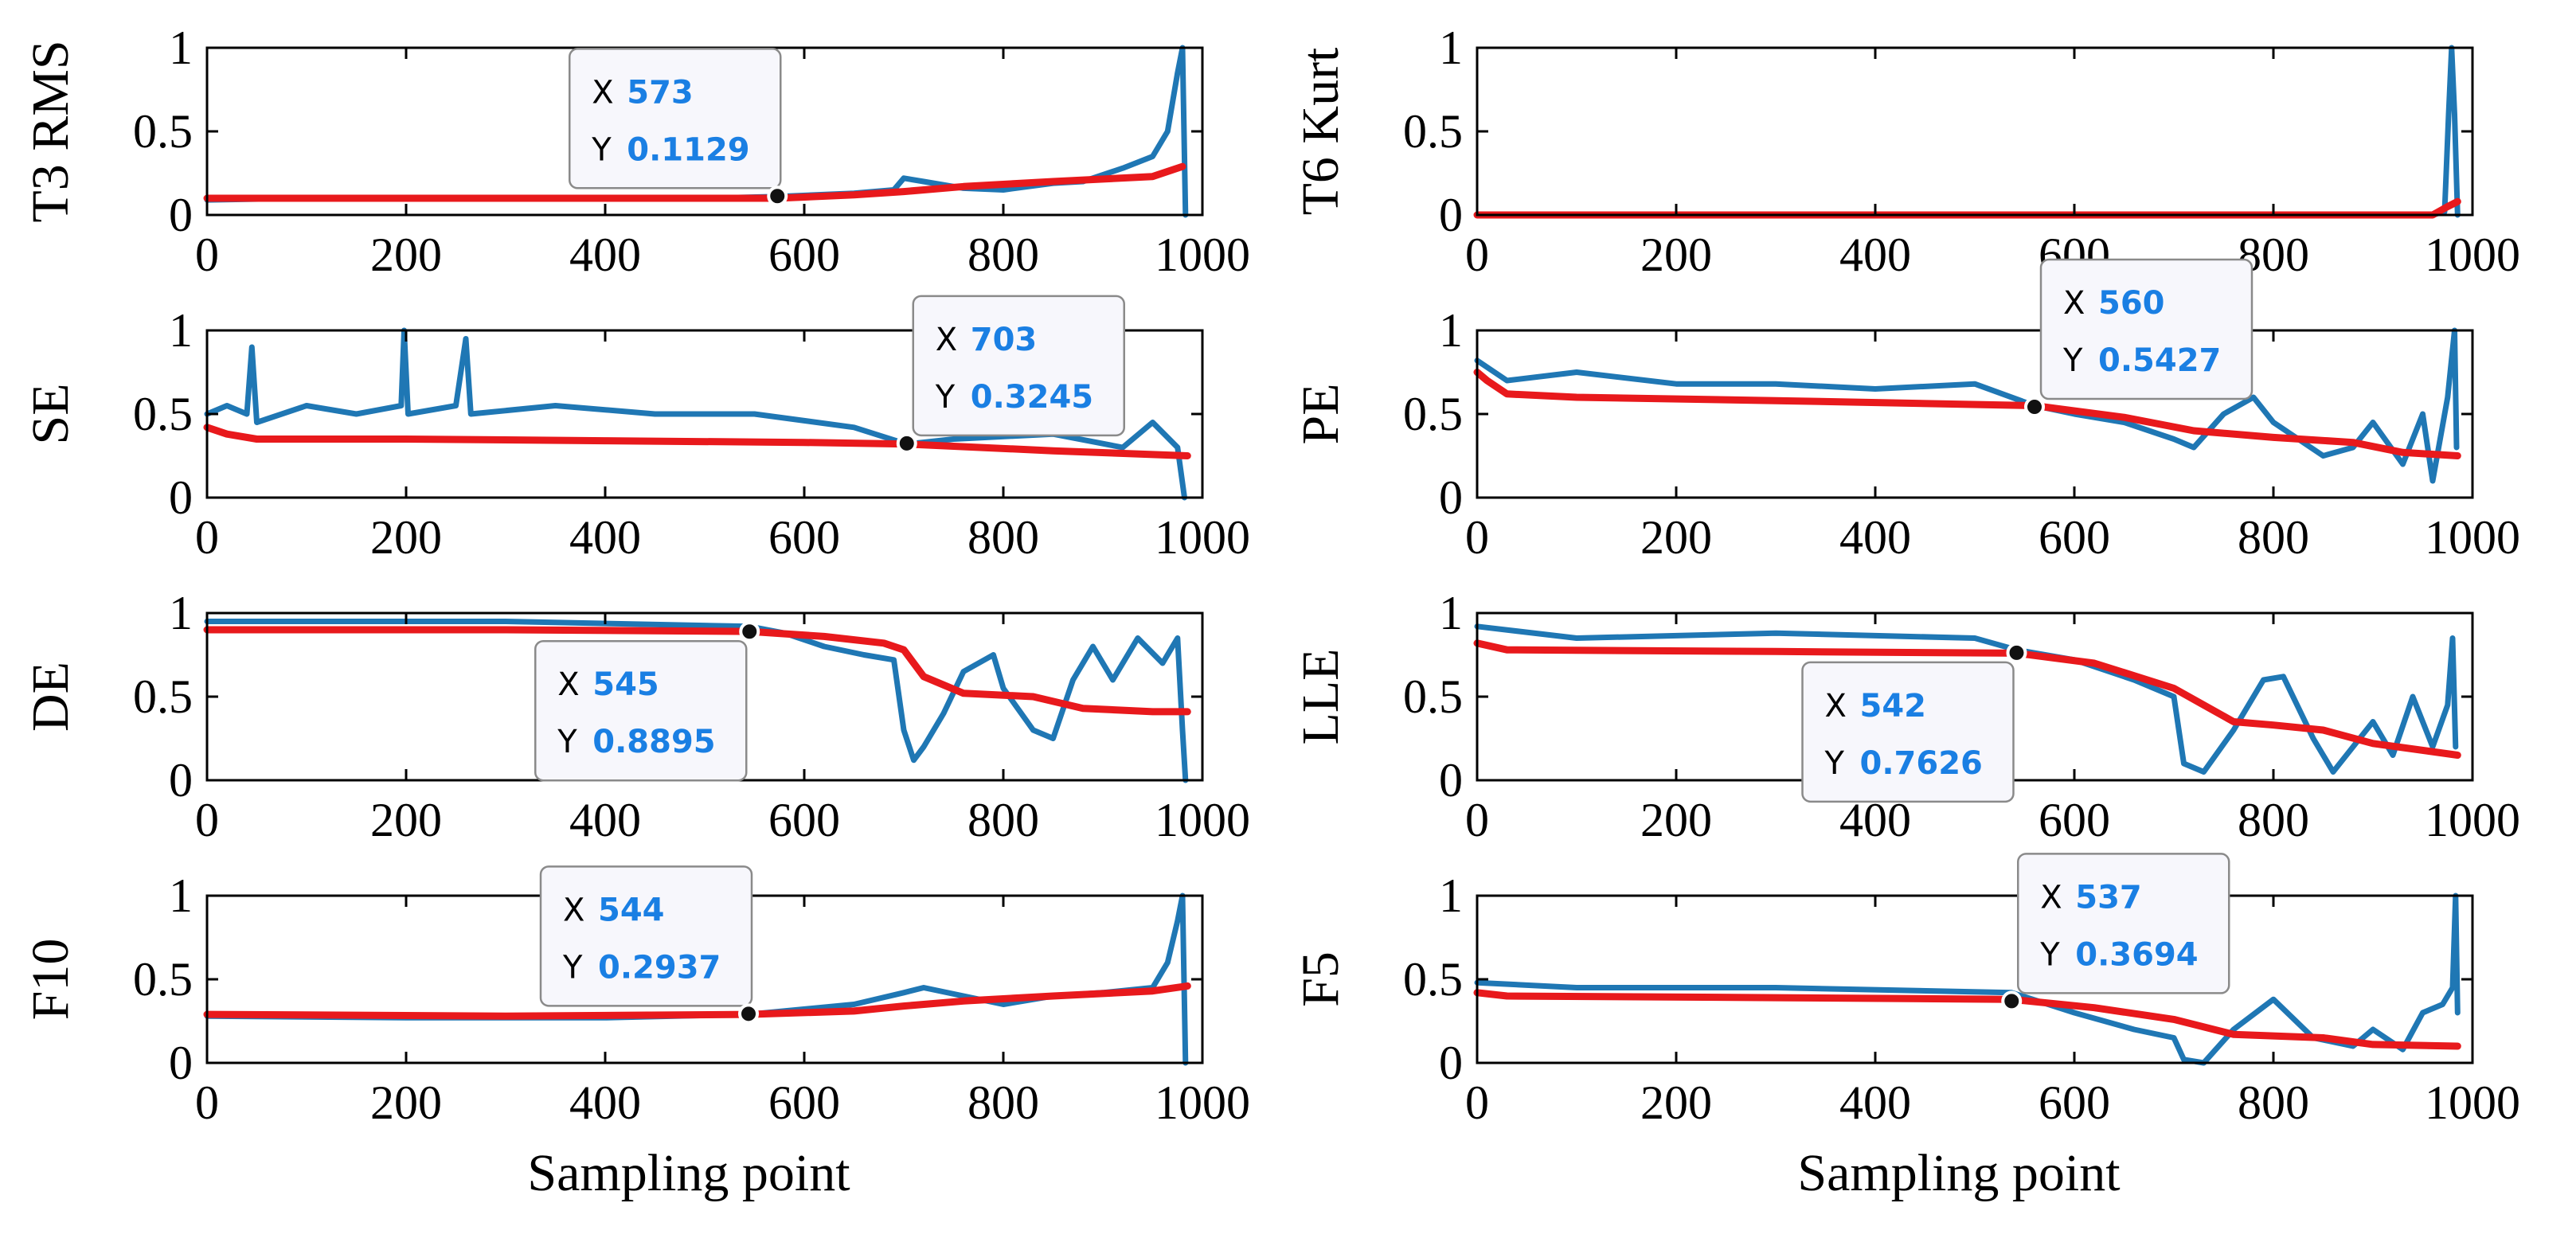  I want to click on datatip-y-value: 0.7626, so click(1921, 763).